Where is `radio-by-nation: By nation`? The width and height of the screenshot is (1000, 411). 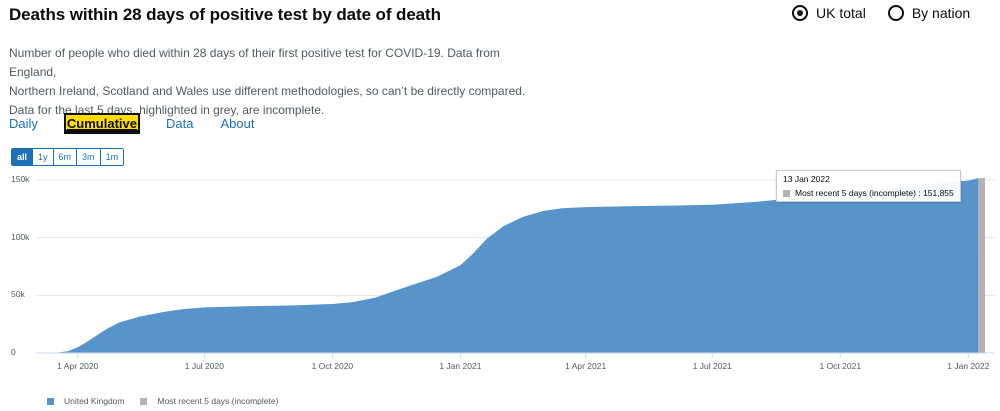
radio-by-nation: By nation is located at coordinates (929, 13).